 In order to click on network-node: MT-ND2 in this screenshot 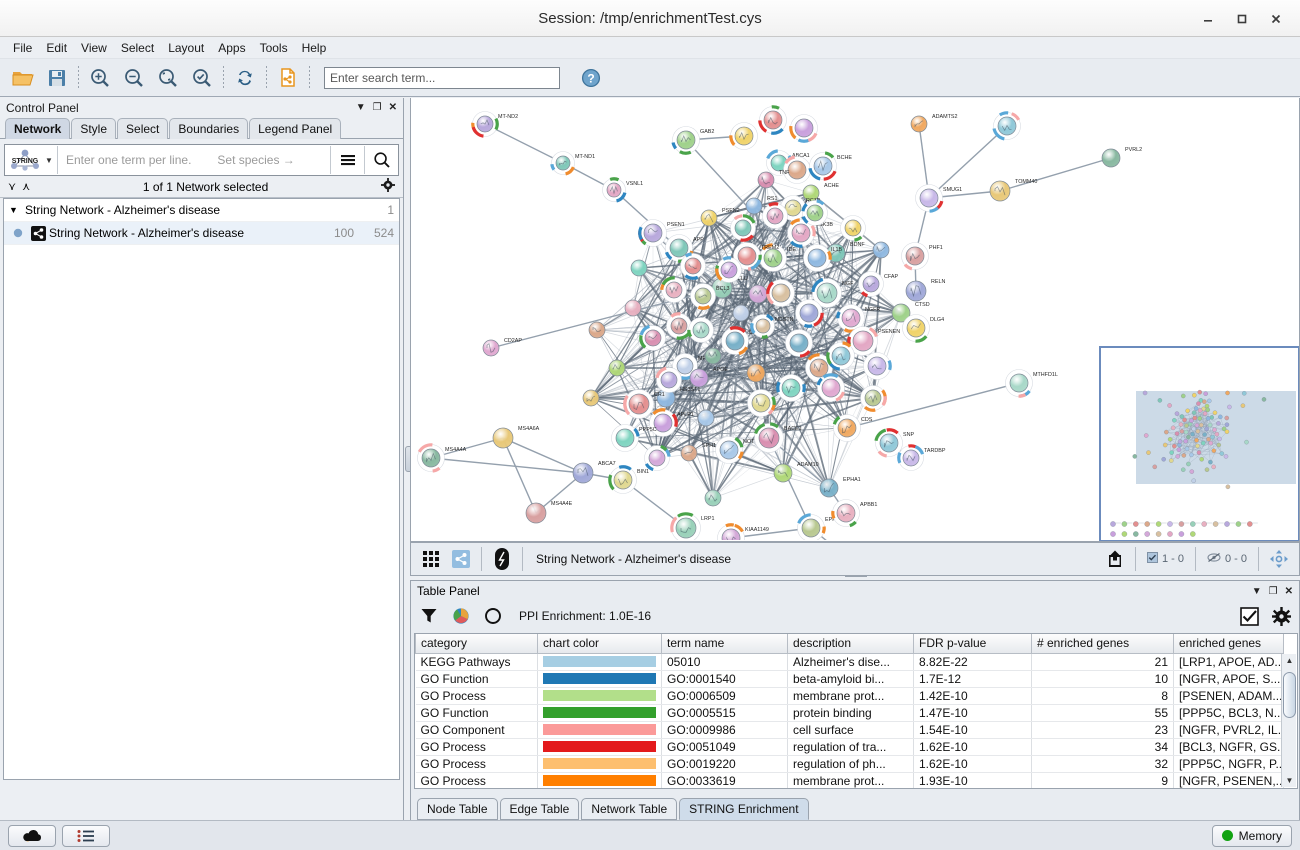, I will do `click(495, 124)`.